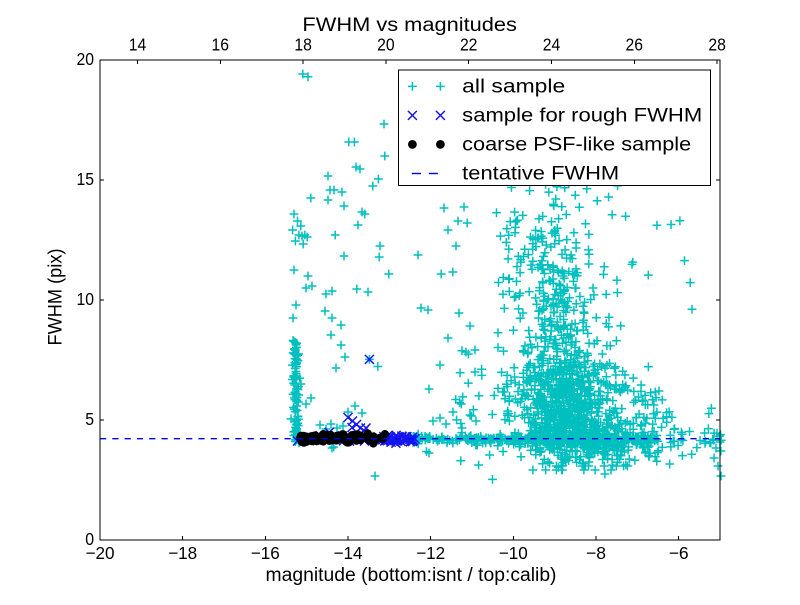 The image size is (800, 605). What do you see at coordinates (717, 45) in the screenshot?
I see `svg-text: 28` at bounding box center [717, 45].